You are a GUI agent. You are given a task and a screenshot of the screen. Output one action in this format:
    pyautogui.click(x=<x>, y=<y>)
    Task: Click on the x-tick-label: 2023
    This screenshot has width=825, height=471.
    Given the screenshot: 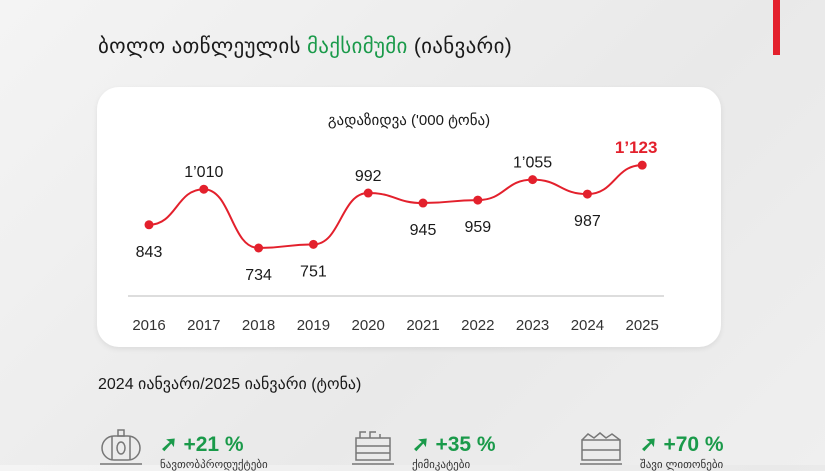 What is the action you would take?
    pyautogui.click(x=532, y=325)
    